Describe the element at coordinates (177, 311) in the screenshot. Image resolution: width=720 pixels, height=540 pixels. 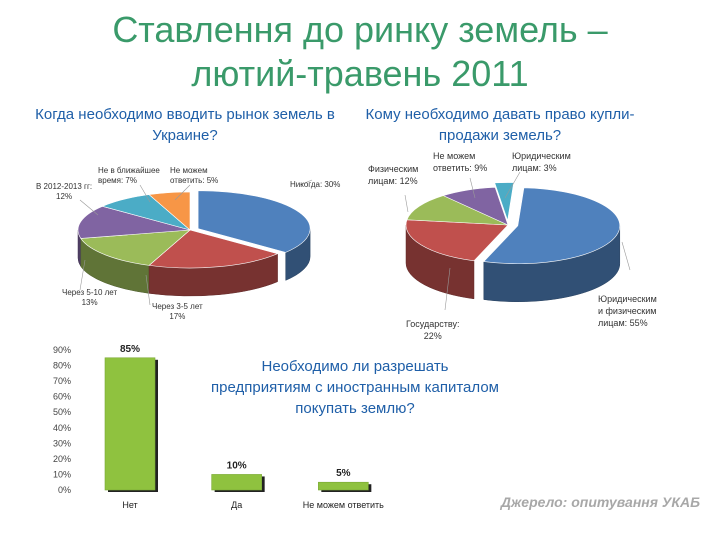
I see `pie1-label-1: Через 3-5 лет 17%` at that location.